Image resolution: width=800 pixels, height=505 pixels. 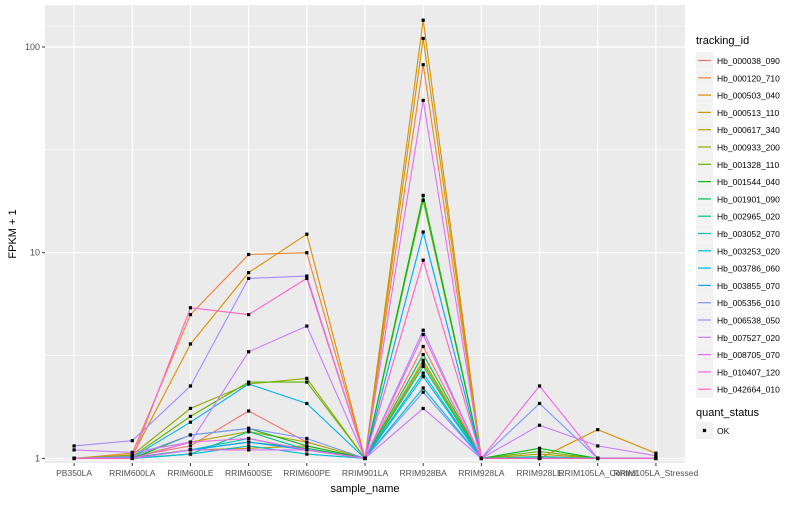 I want to click on legend-item: Hb_000617_340, so click(x=738, y=130).